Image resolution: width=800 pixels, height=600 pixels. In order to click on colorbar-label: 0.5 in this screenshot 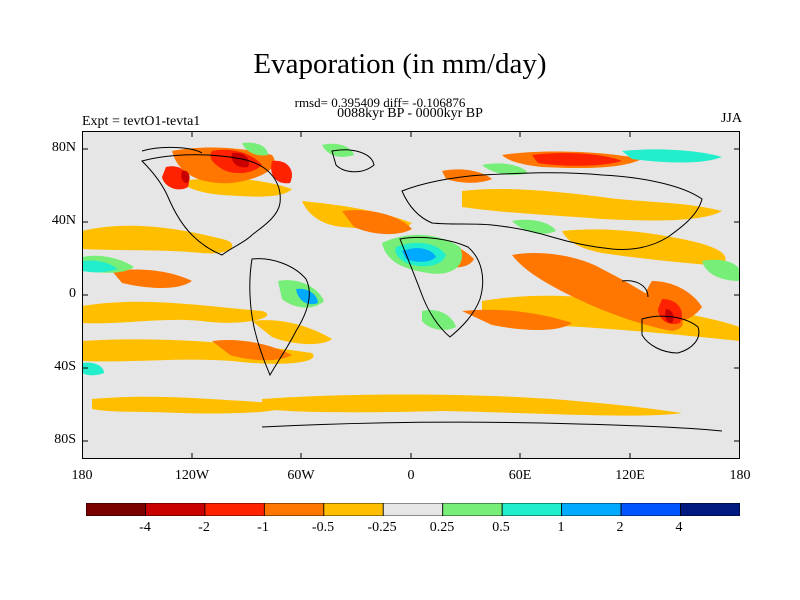, I will do `click(501, 527)`.